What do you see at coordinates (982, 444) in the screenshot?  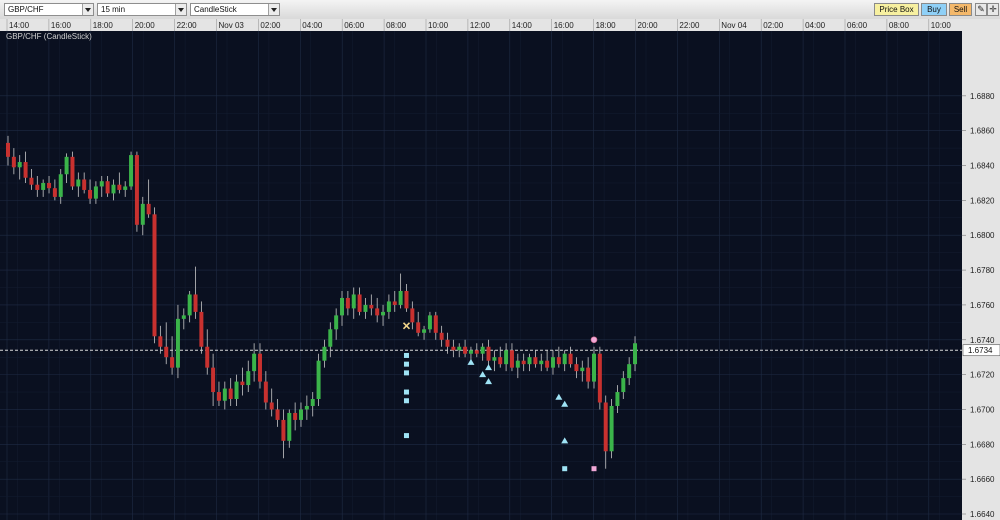 I see `price-tick-label: 1.6680` at bounding box center [982, 444].